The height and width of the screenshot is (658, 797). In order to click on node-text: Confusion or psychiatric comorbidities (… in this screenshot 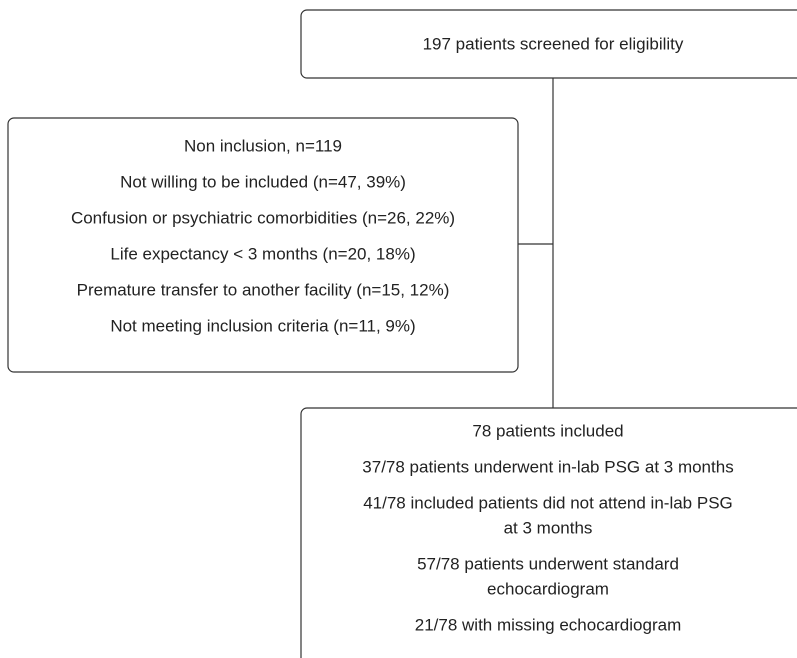, I will do `click(263, 217)`.